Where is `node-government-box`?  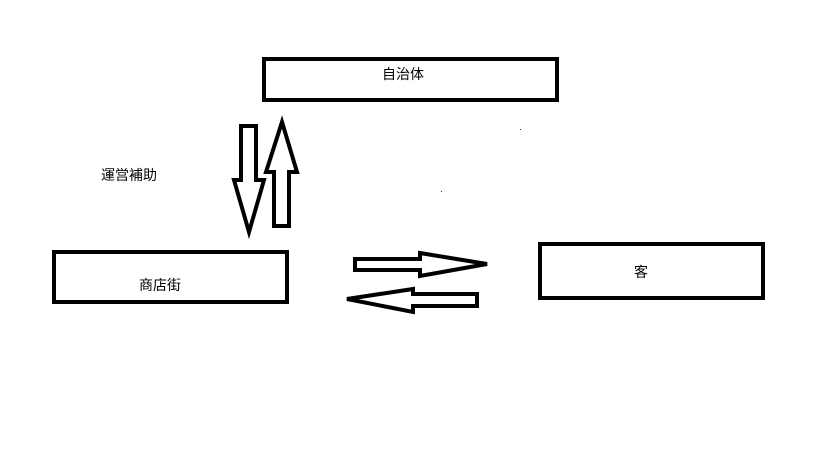
node-government-box is located at coordinates (410, 79).